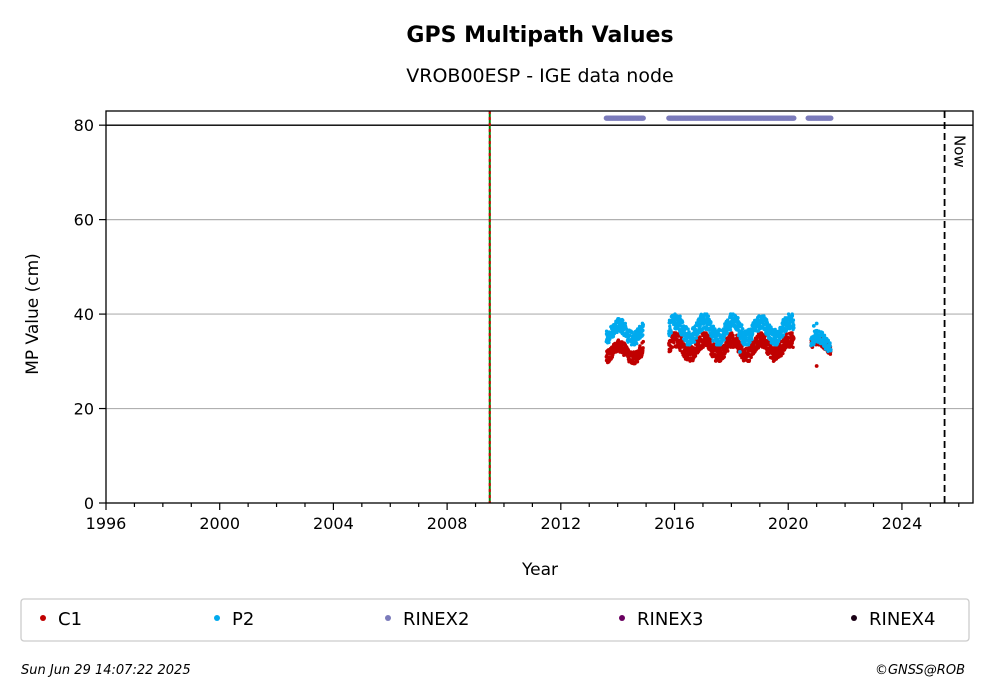 The image size is (993, 699). I want to click on y-axis-label: MP Value (cm), so click(33, 314).